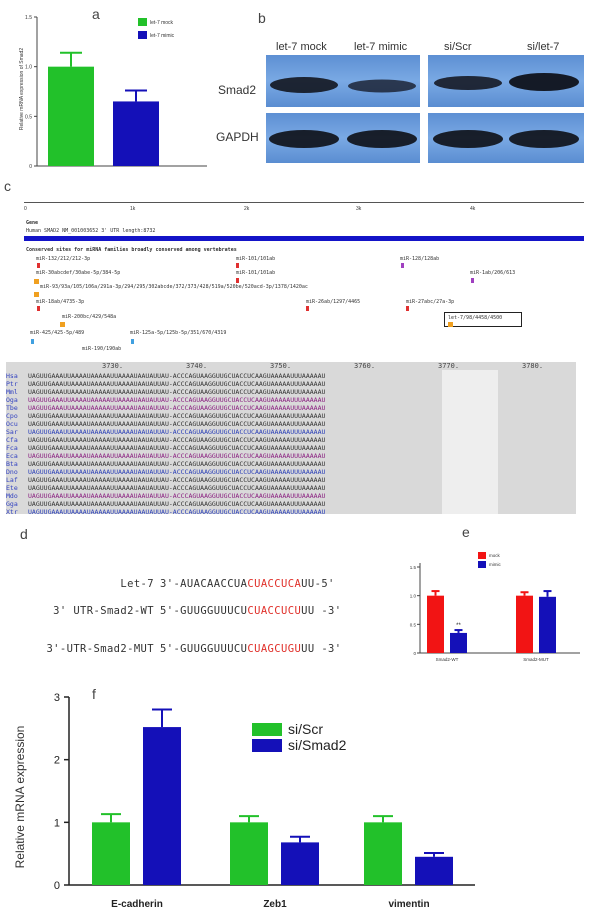 The image size is (589, 920). What do you see at coordinates (137, 904) in the screenshot?
I see `x-tick-label: E-cadherin` at bounding box center [137, 904].